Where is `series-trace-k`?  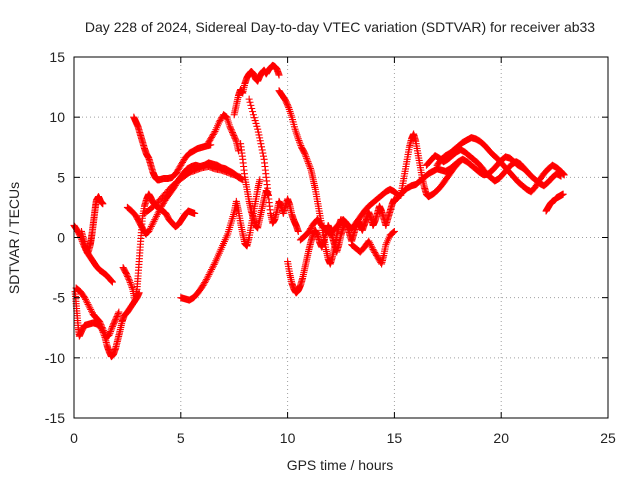 series-trace-k is located at coordinates (256, 90).